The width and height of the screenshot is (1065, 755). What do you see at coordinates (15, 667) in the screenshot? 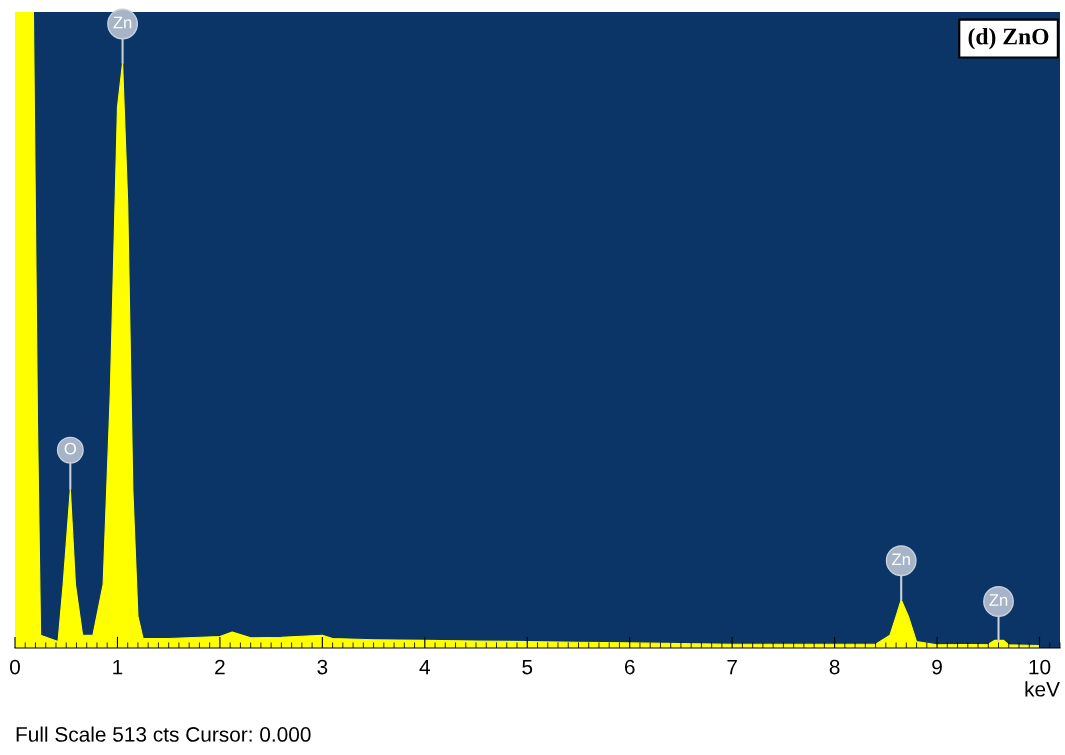
I see `x-tick-label: 0` at bounding box center [15, 667].